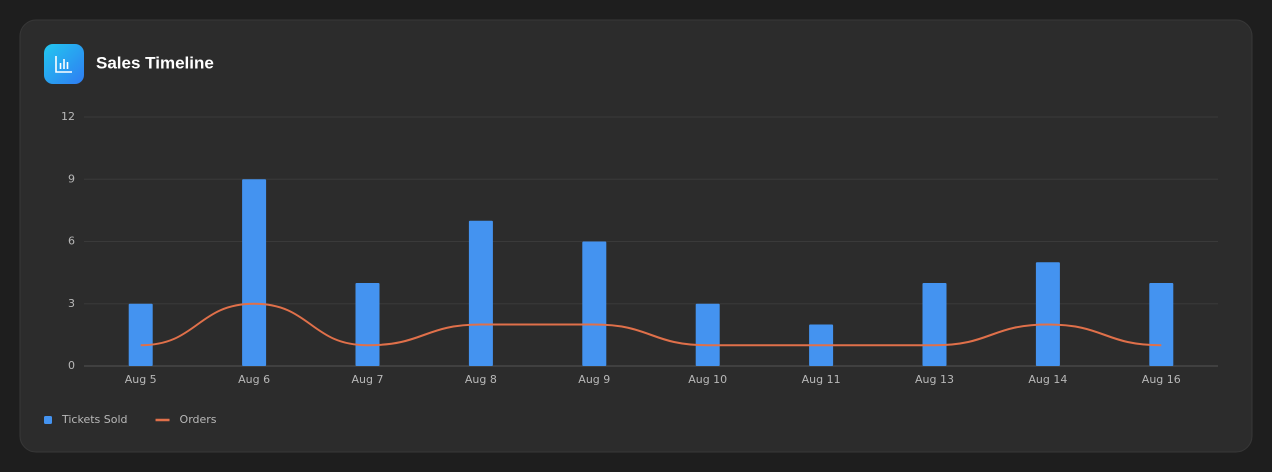 Image resolution: width=1272 pixels, height=472 pixels. What do you see at coordinates (155, 62) in the screenshot?
I see `chart-title: Sales Timeline` at bounding box center [155, 62].